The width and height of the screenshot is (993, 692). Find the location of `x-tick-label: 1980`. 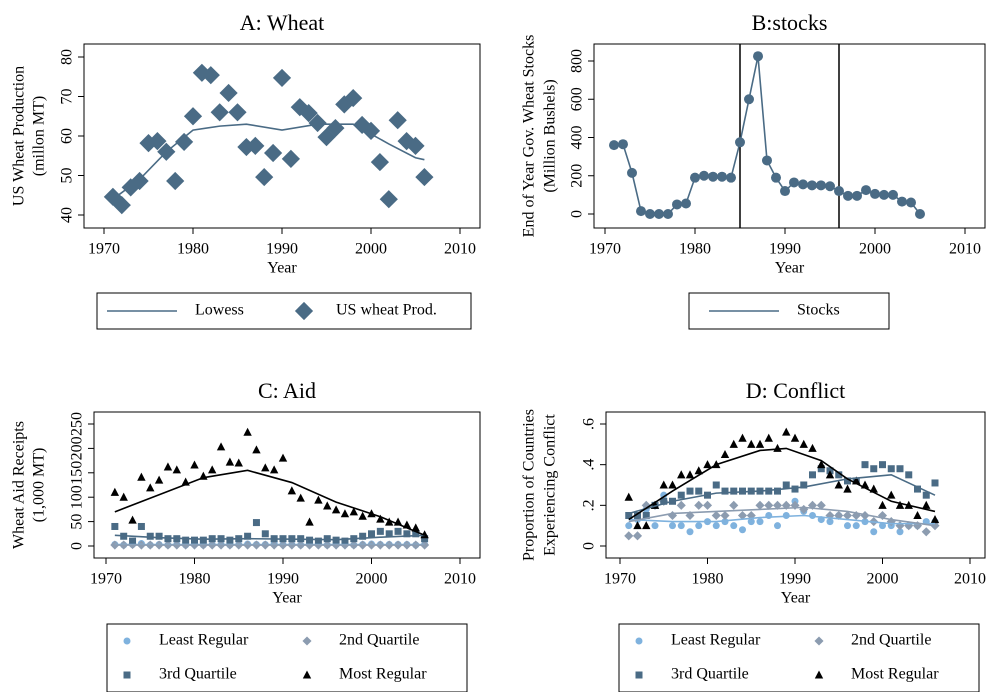

x-tick-label: 1980 is located at coordinates (695, 249).